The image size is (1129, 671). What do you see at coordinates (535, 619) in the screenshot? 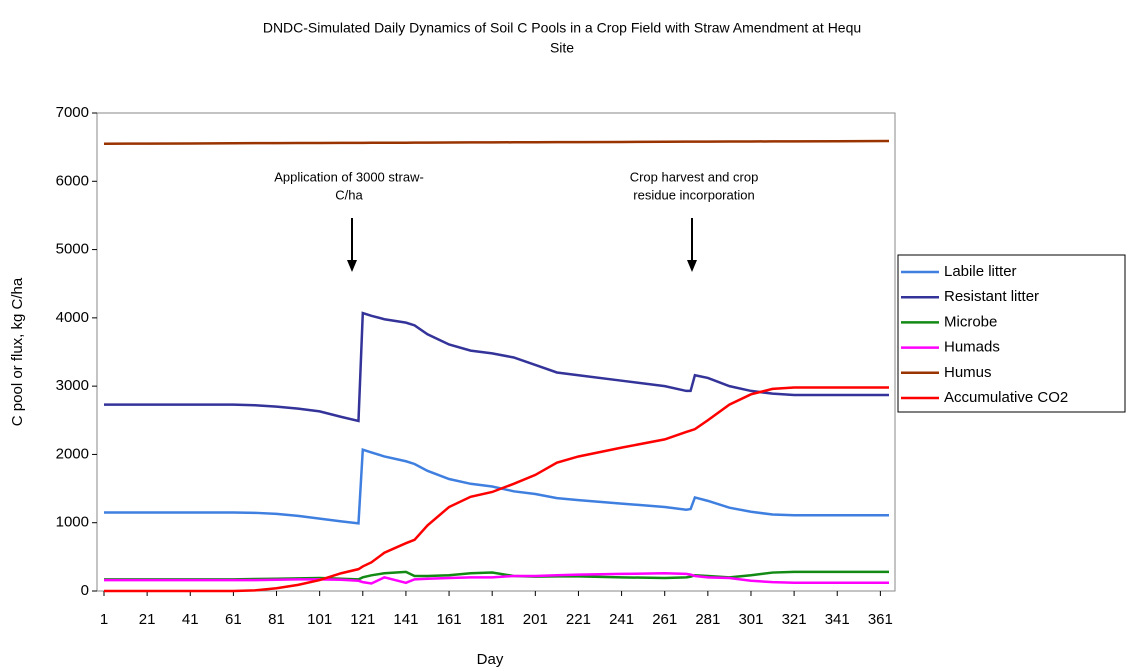
I see `x-tick-label: 201` at bounding box center [535, 619].